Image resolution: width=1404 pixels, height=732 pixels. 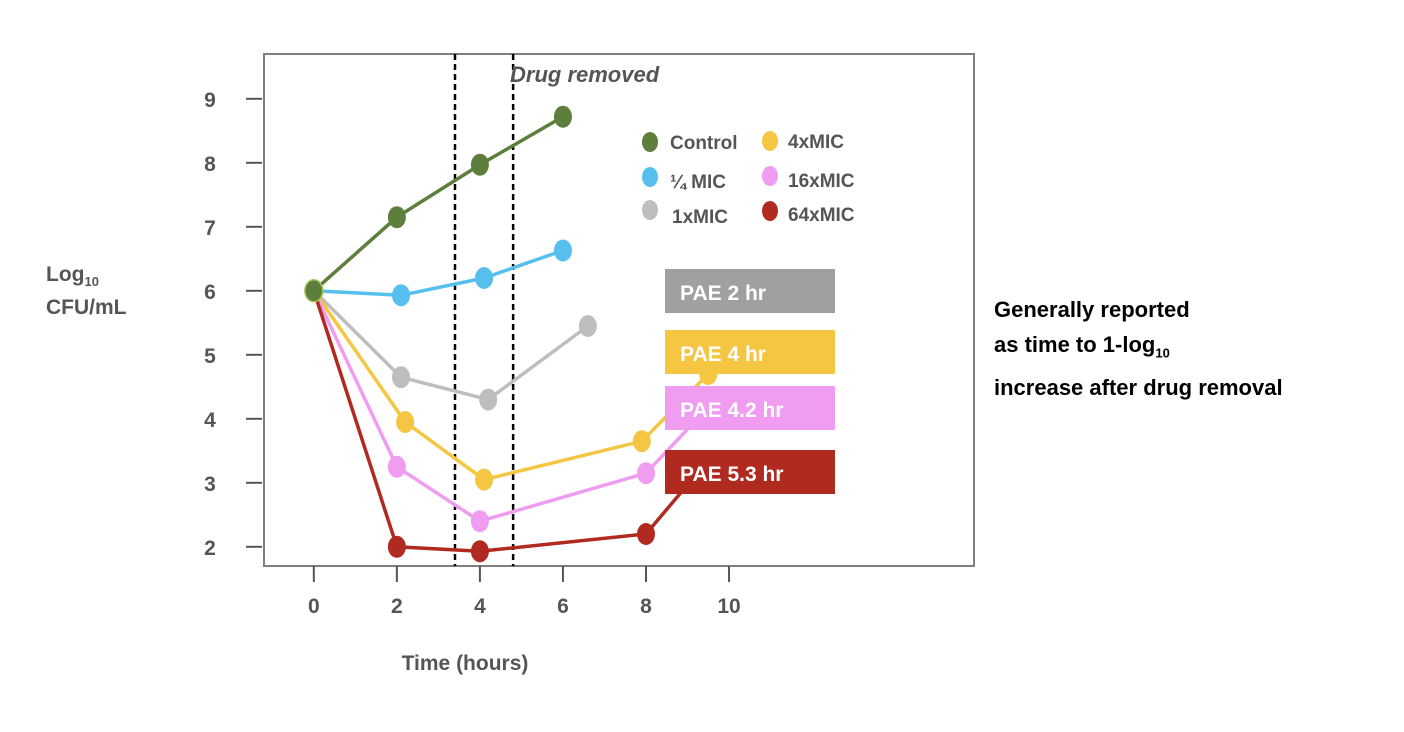 What do you see at coordinates (816, 142) in the screenshot?
I see `legend-label-4xmic: 4xMIC` at bounding box center [816, 142].